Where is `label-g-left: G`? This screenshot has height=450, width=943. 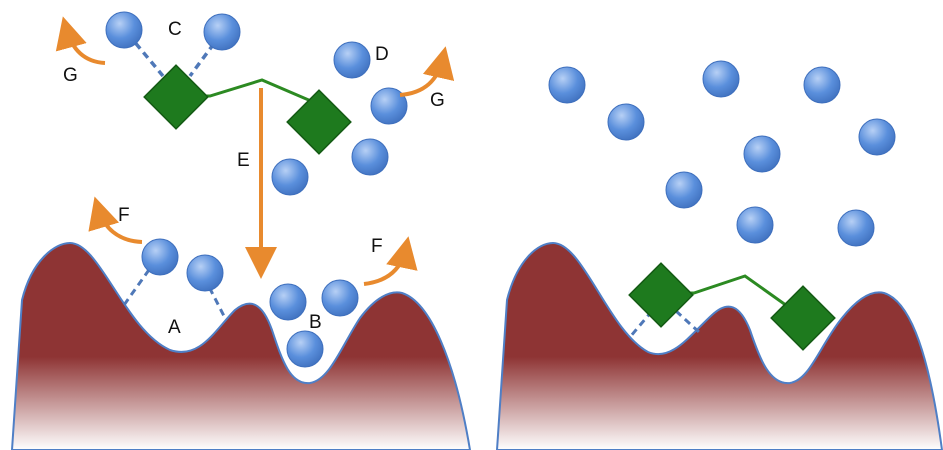
label-g-left: G is located at coordinates (70, 75).